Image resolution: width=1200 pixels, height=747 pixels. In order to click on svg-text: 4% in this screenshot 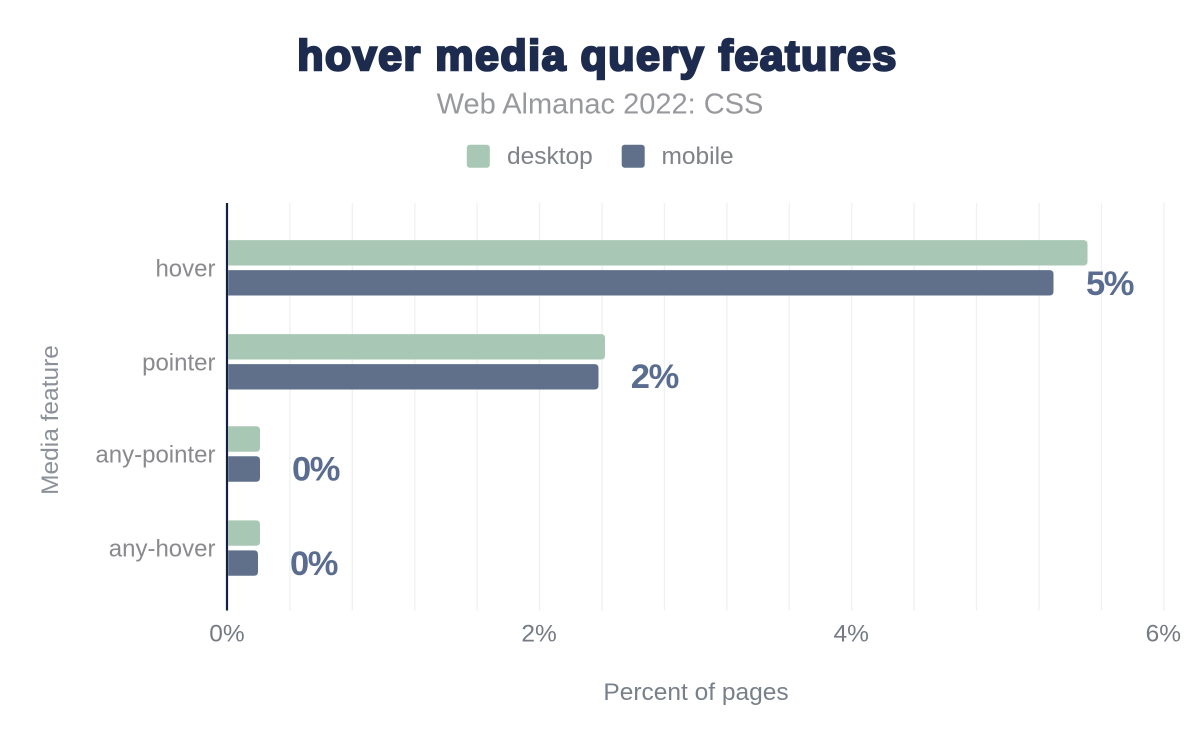, I will do `click(850, 634)`.